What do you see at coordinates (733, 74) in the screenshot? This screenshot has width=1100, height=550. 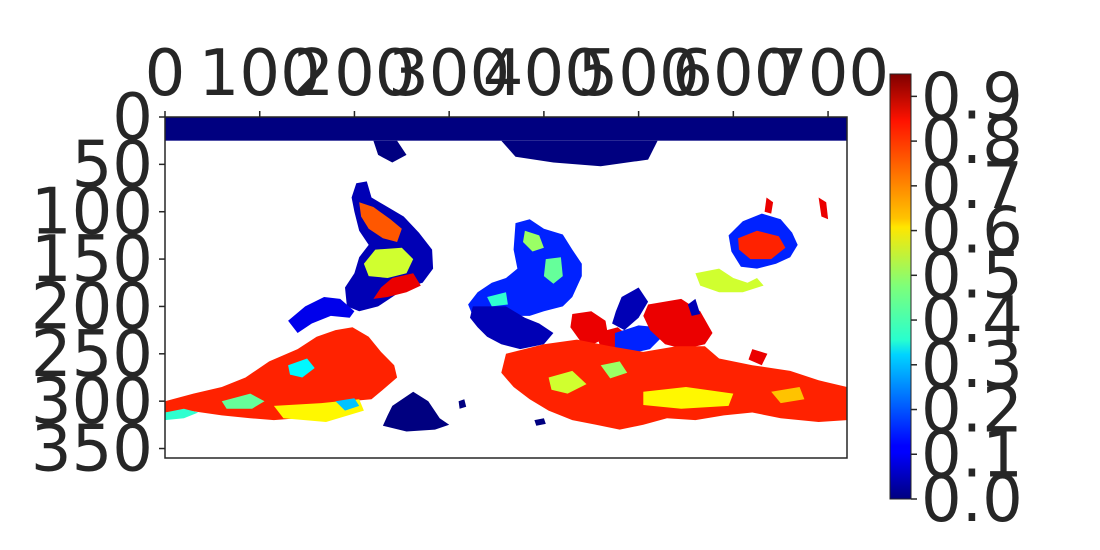 I see `x-tick-label: 600` at bounding box center [733, 74].